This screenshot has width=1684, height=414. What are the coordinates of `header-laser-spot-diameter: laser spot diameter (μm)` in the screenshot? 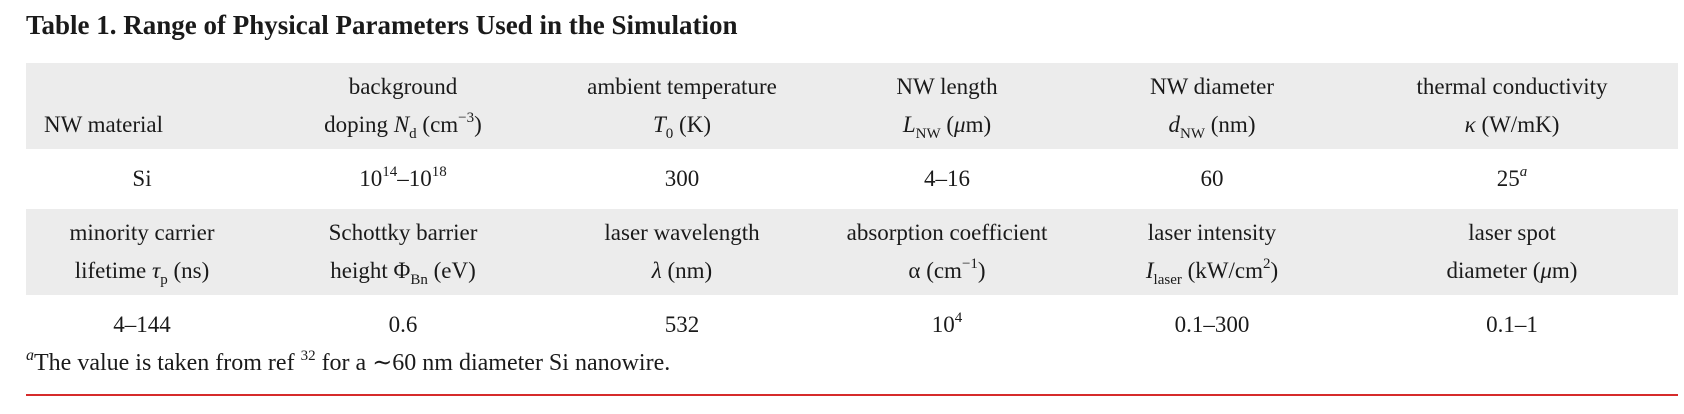 It's located at (1512, 252).